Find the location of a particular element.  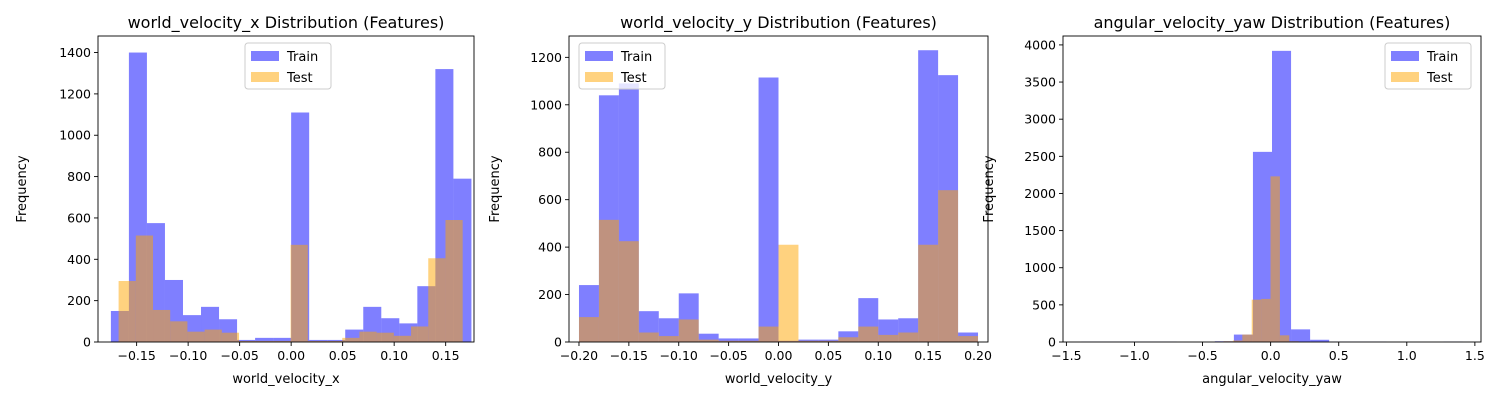

x-axis-label: angular_velocity_yaw is located at coordinates (1272, 379).